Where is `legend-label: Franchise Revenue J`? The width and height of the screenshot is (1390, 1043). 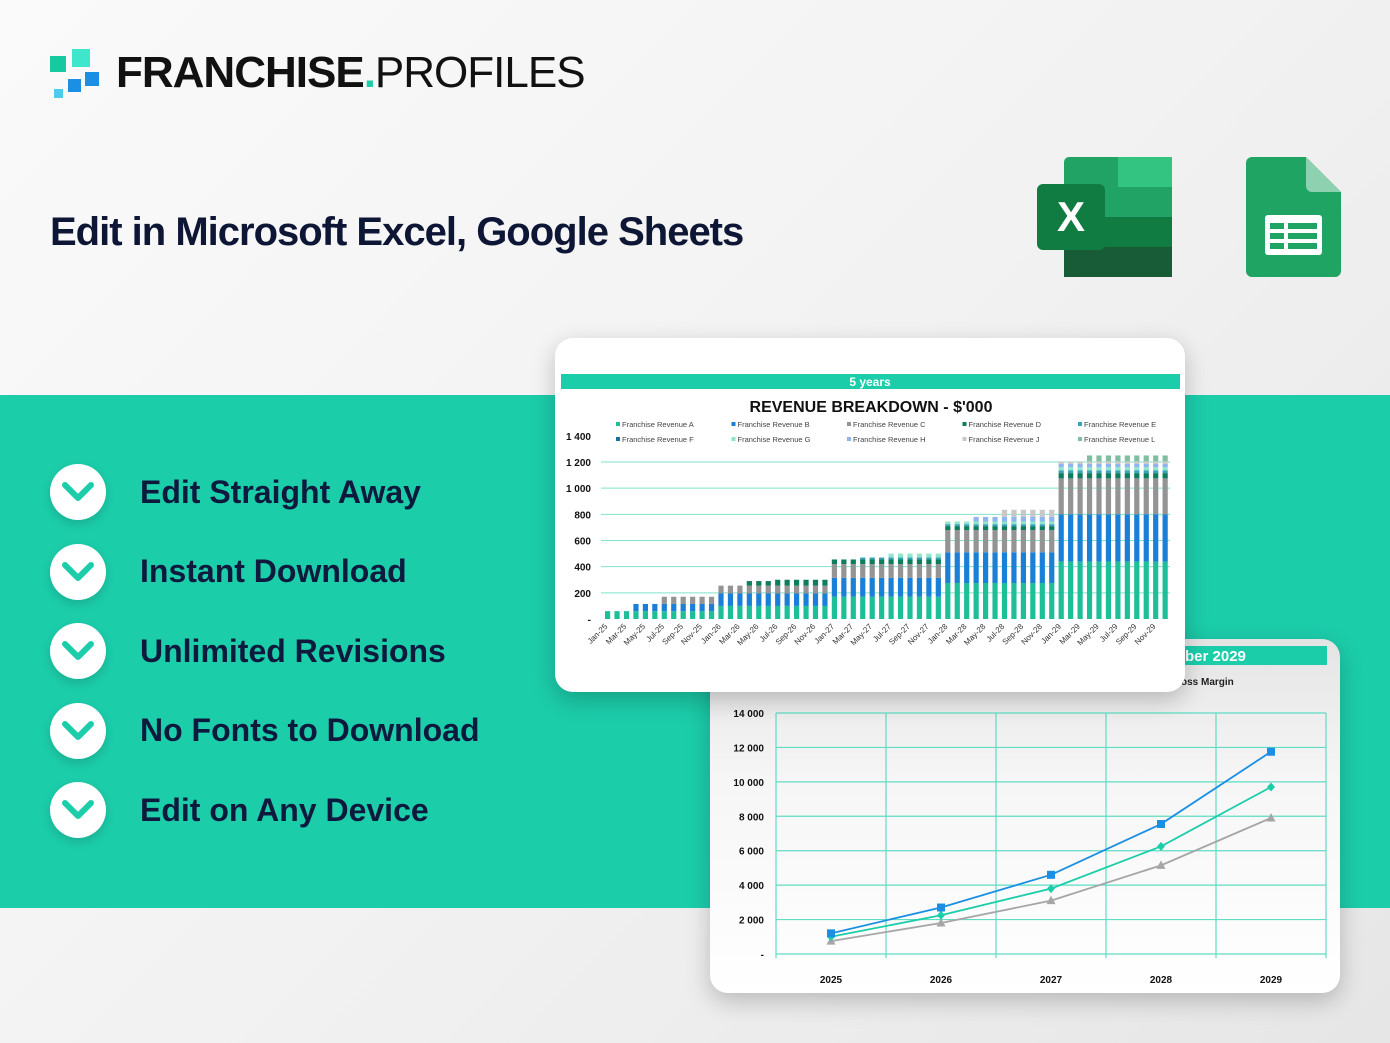 legend-label: Franchise Revenue J is located at coordinates (1004, 439).